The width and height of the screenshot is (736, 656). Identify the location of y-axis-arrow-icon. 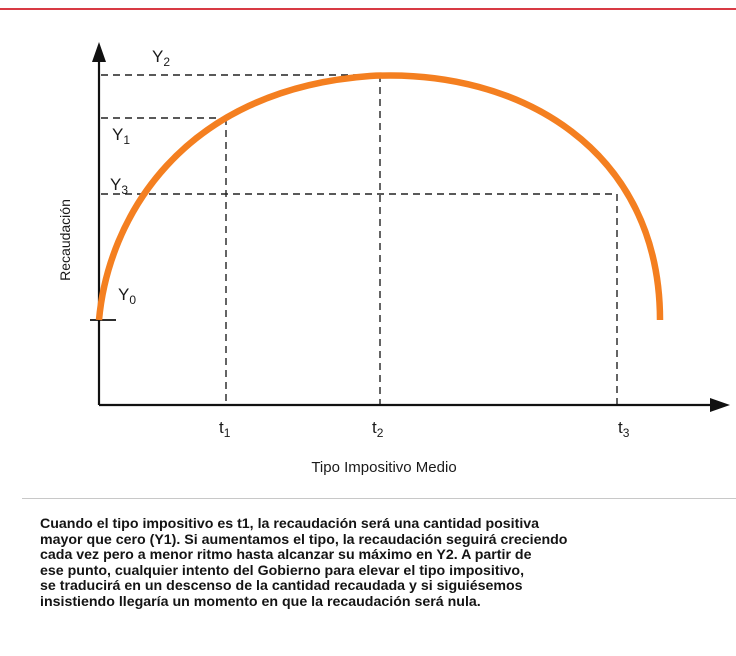
(99, 52).